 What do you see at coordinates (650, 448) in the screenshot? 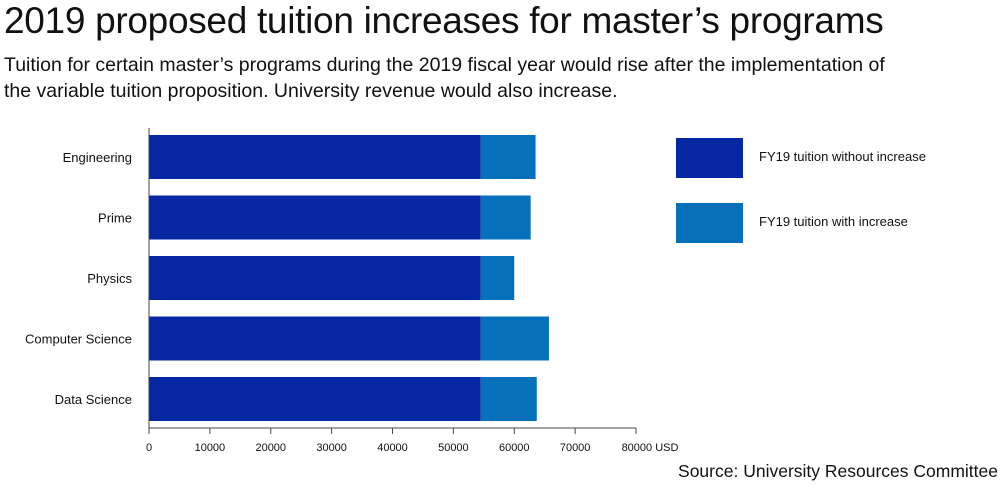
I see `x-tick-label: 80000 USD` at bounding box center [650, 448].